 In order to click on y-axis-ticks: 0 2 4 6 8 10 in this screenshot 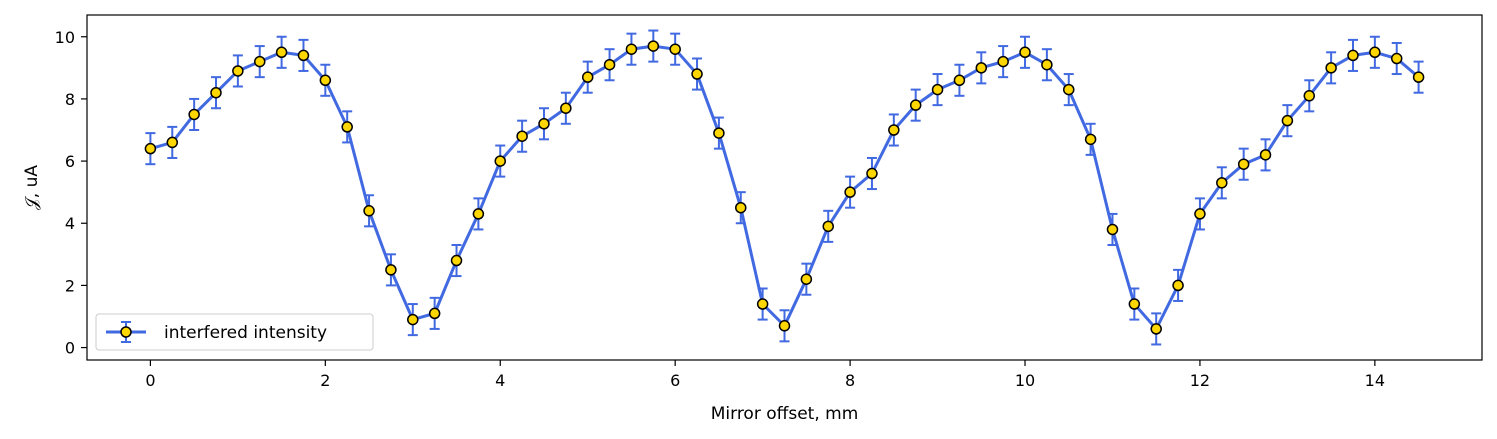, I will do `click(71, 193)`.